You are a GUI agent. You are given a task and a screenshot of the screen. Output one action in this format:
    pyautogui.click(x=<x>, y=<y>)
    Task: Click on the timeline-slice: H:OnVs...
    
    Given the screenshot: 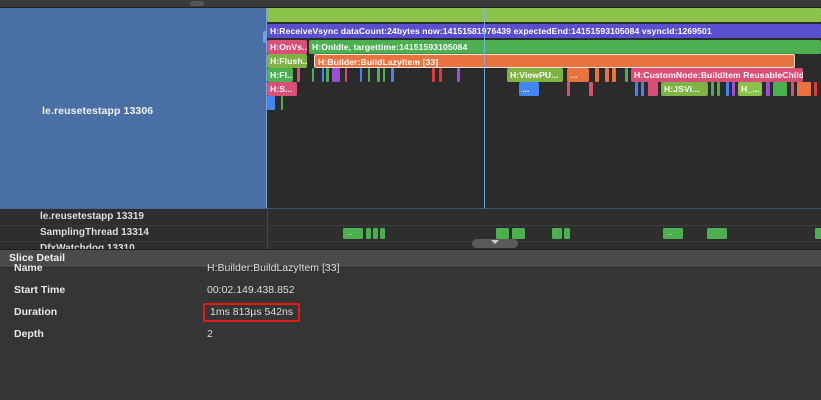 What is the action you would take?
    pyautogui.click(x=287, y=47)
    